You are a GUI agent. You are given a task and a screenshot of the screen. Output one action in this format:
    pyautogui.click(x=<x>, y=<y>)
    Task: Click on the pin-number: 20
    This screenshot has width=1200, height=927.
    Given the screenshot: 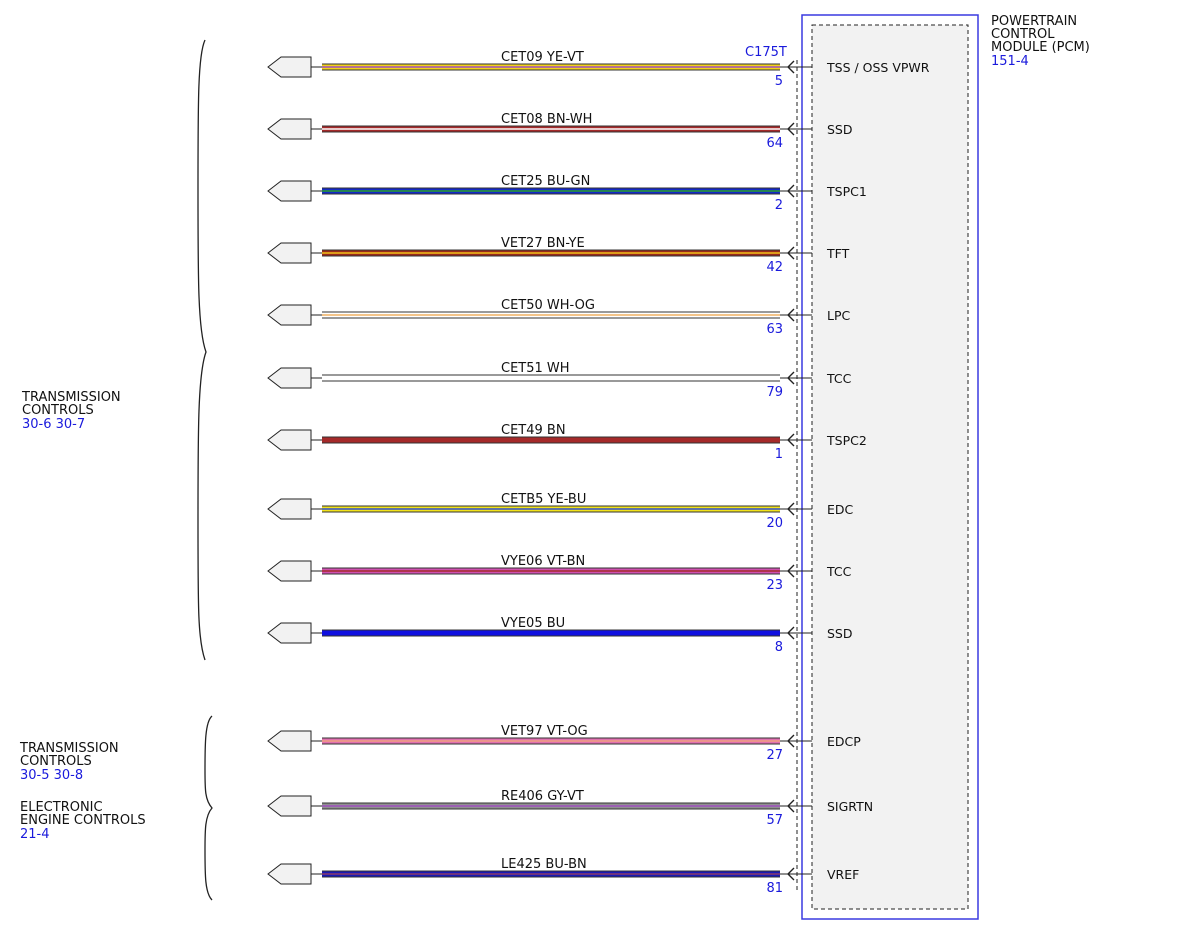 What is the action you would take?
    pyautogui.click(x=774, y=523)
    